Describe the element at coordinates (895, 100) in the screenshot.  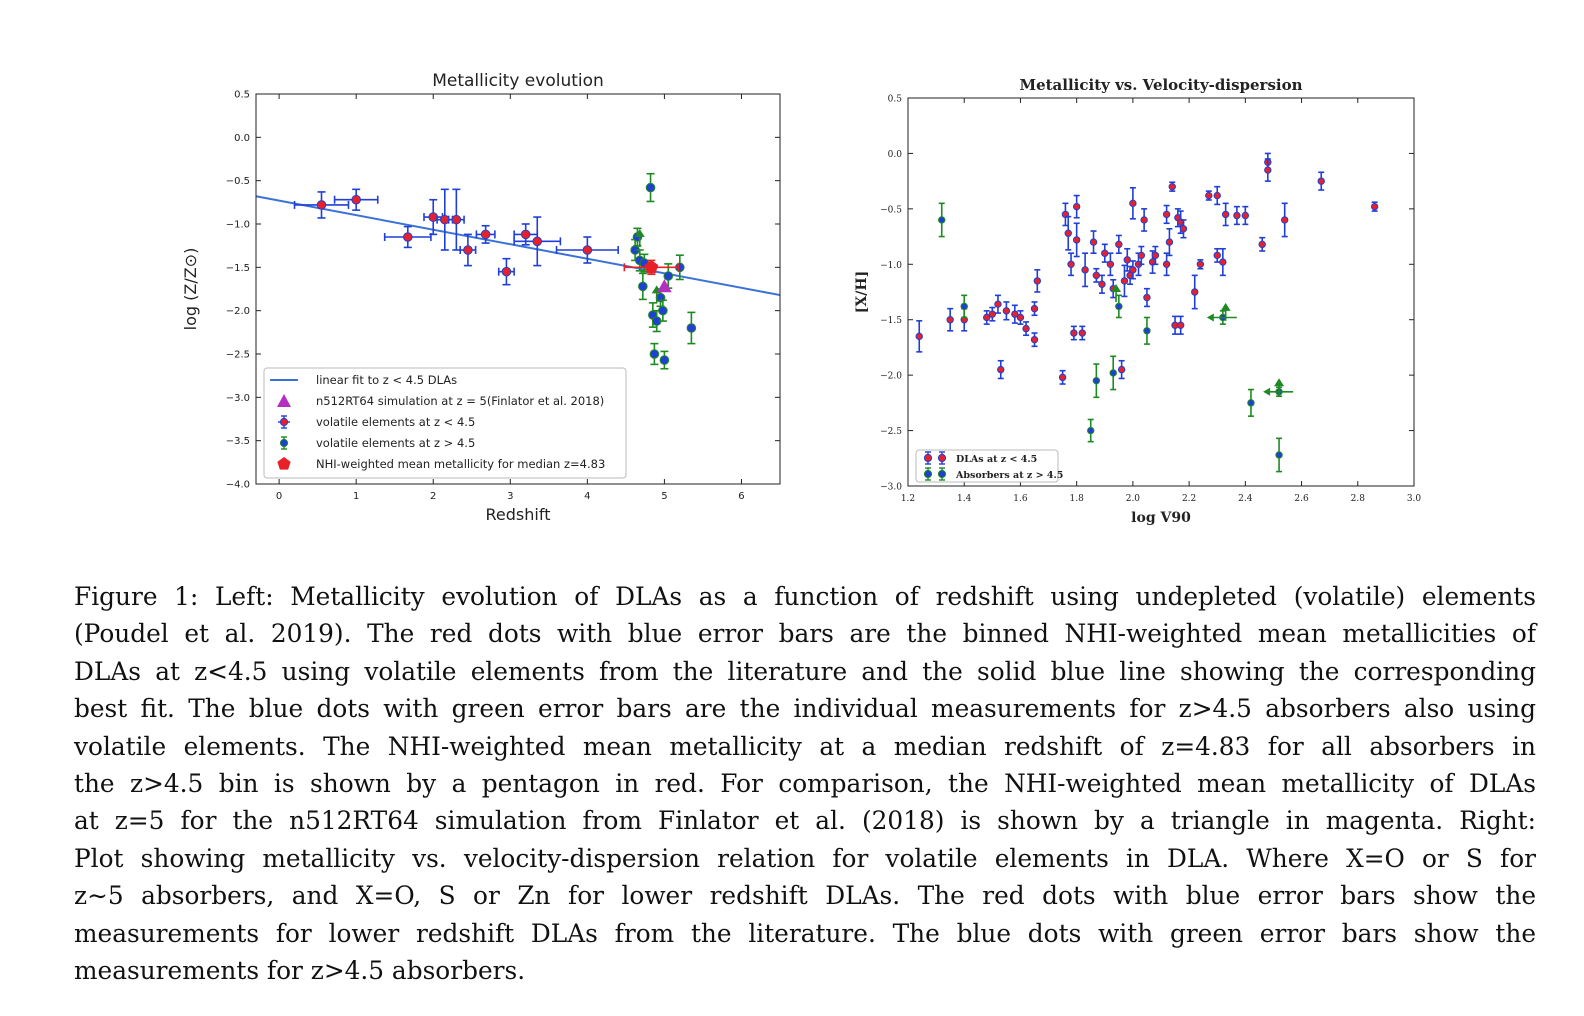
I see `y-tick-label: 0.5` at that location.